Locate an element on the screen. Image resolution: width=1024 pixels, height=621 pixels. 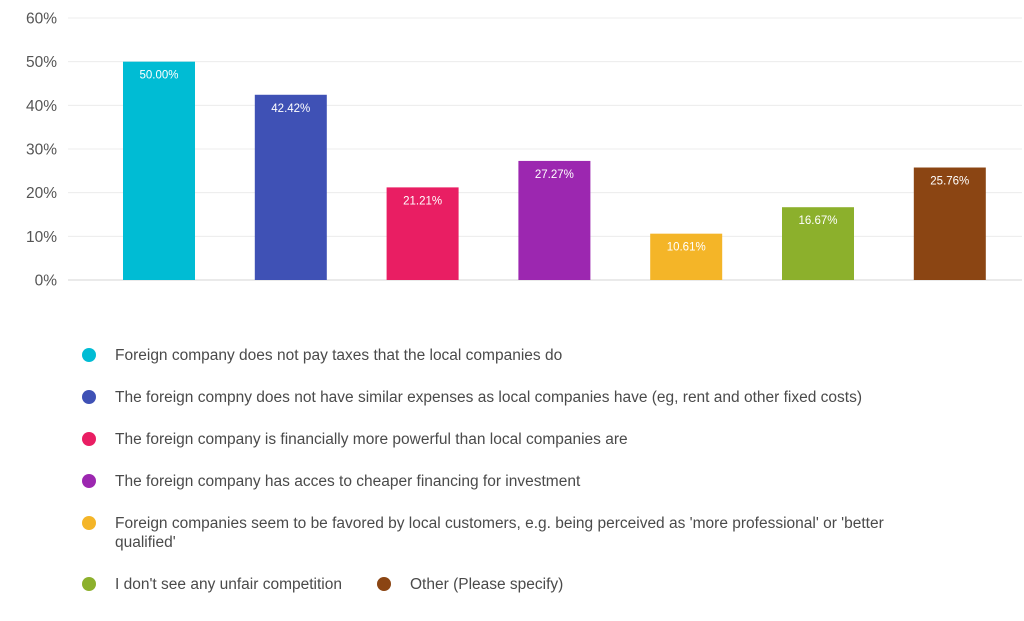
bar-value-label: 10.61% is located at coordinates (686, 248).